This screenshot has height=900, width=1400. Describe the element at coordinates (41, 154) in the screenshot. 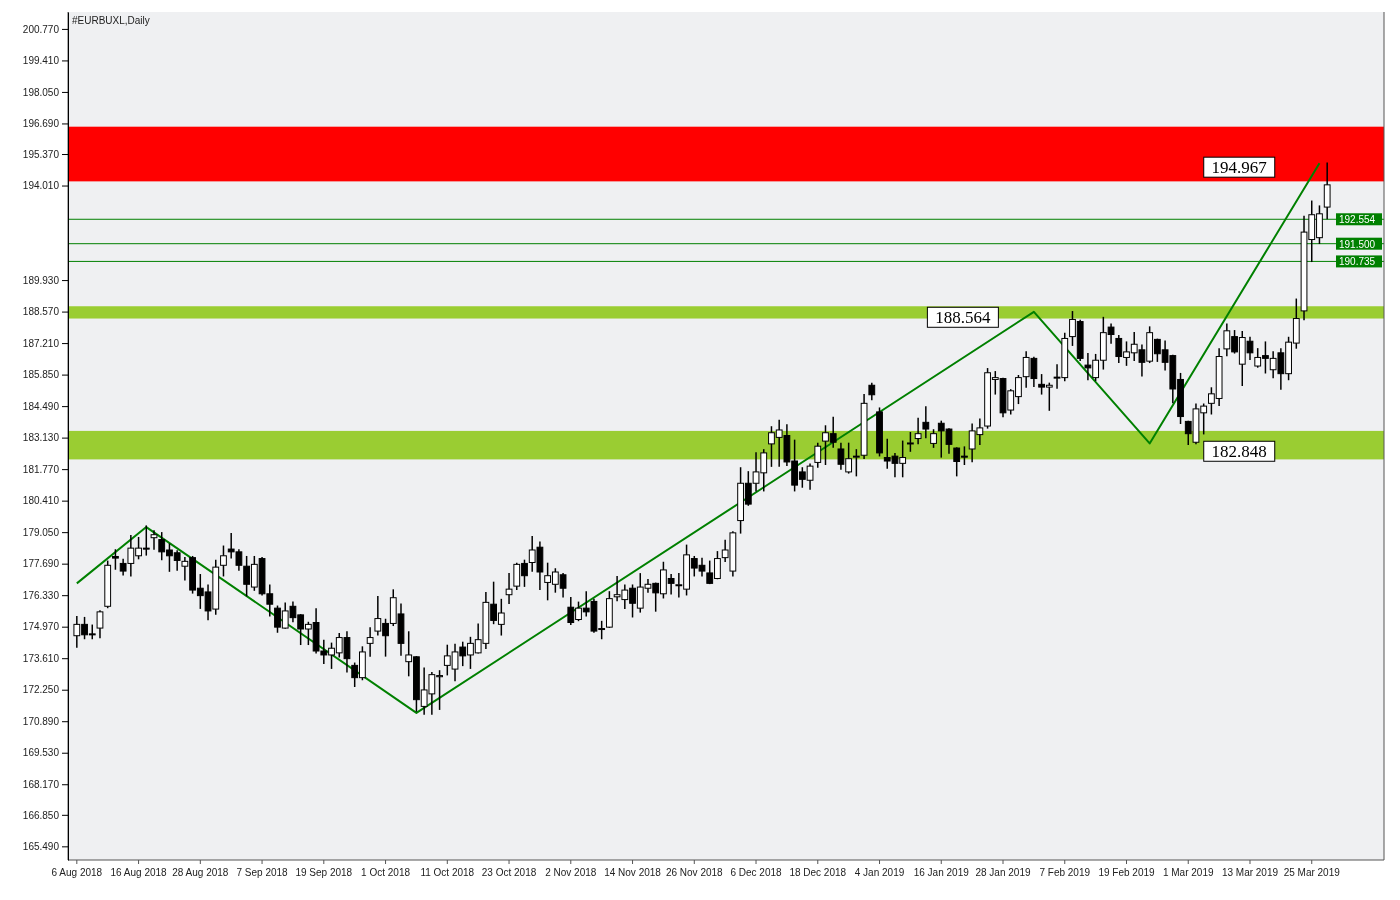

I see `y-tick-label: 195.370` at that location.